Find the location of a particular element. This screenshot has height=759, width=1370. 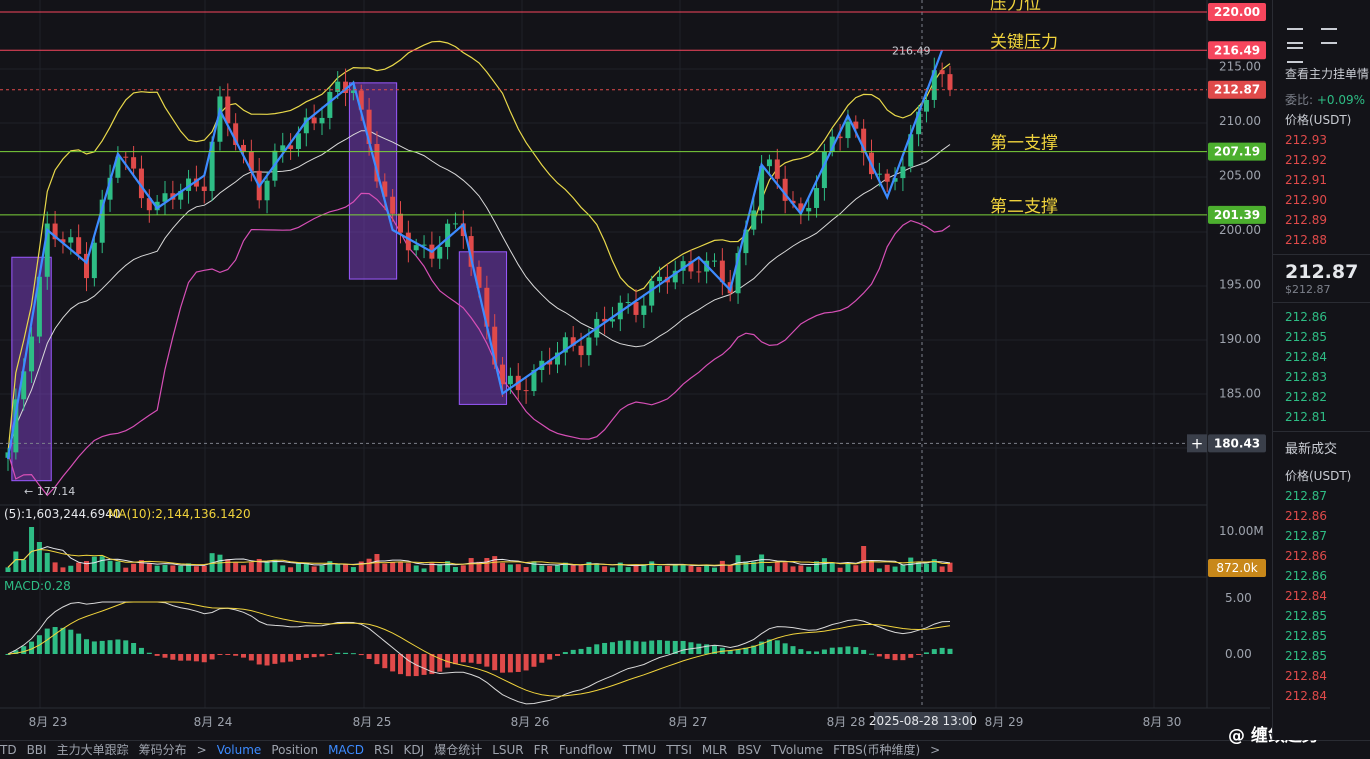

indicator-tab: Position is located at coordinates (295, 750).